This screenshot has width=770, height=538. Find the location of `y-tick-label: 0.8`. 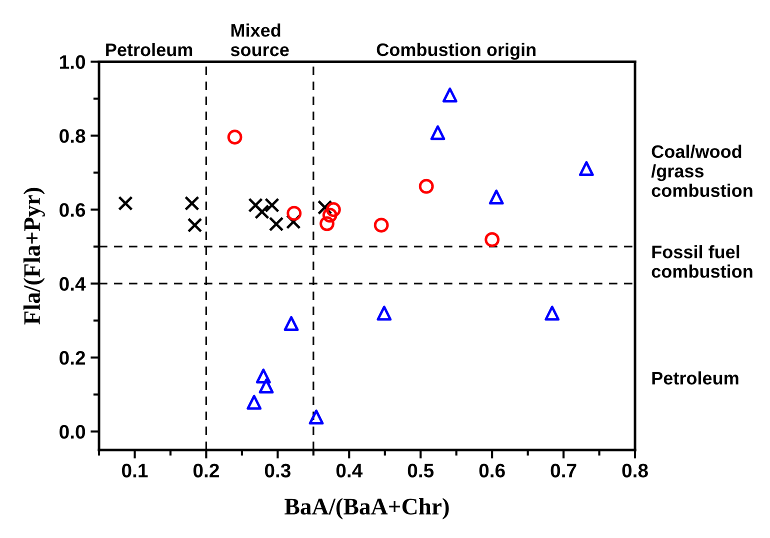

y-tick-label: 0.8 is located at coordinates (73, 136).